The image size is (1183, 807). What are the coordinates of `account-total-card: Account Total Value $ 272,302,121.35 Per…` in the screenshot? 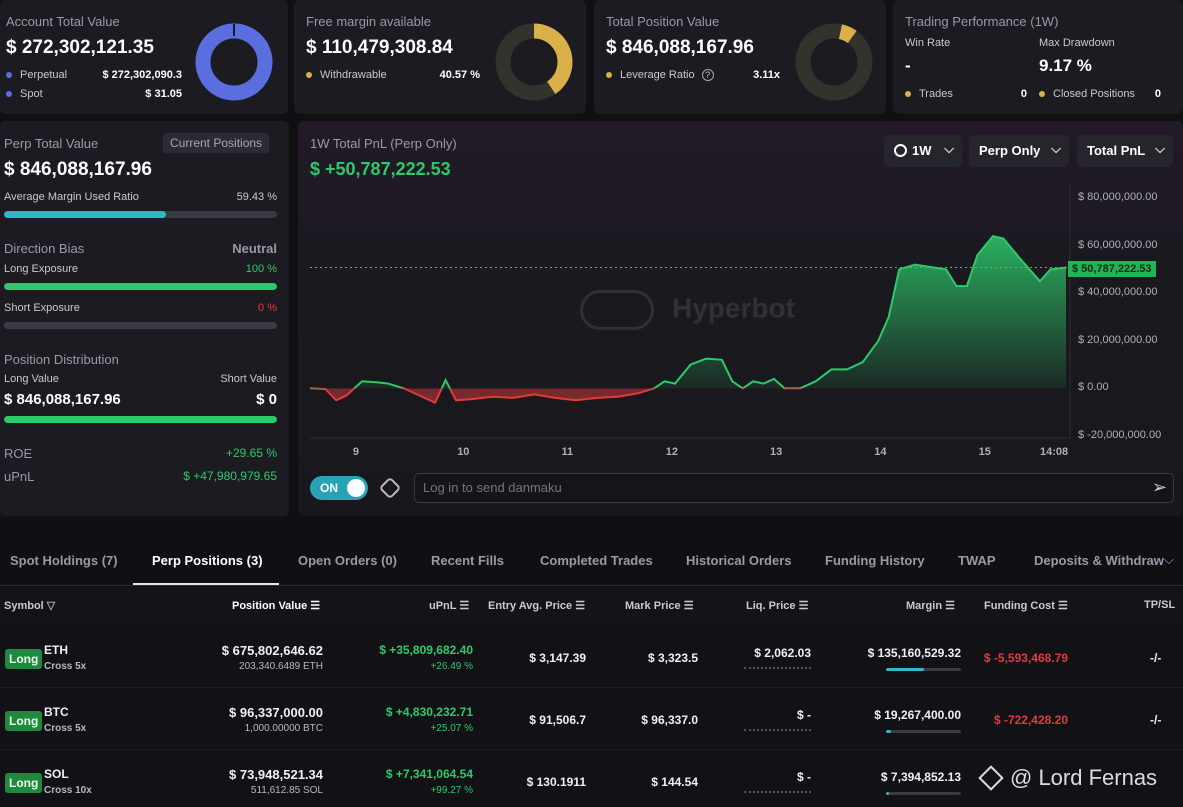 It's located at (144, 57).